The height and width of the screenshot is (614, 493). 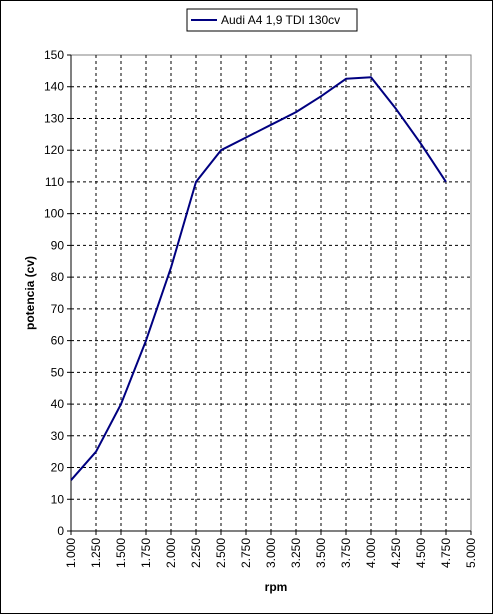 I want to click on x-tick-label: 1.500, so click(x=121, y=553).